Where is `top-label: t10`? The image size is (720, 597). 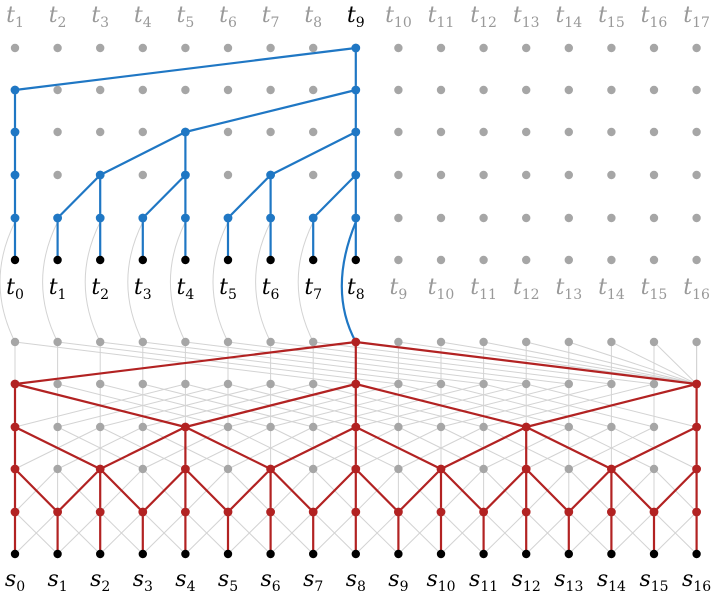 top-label: t10 is located at coordinates (398, 17).